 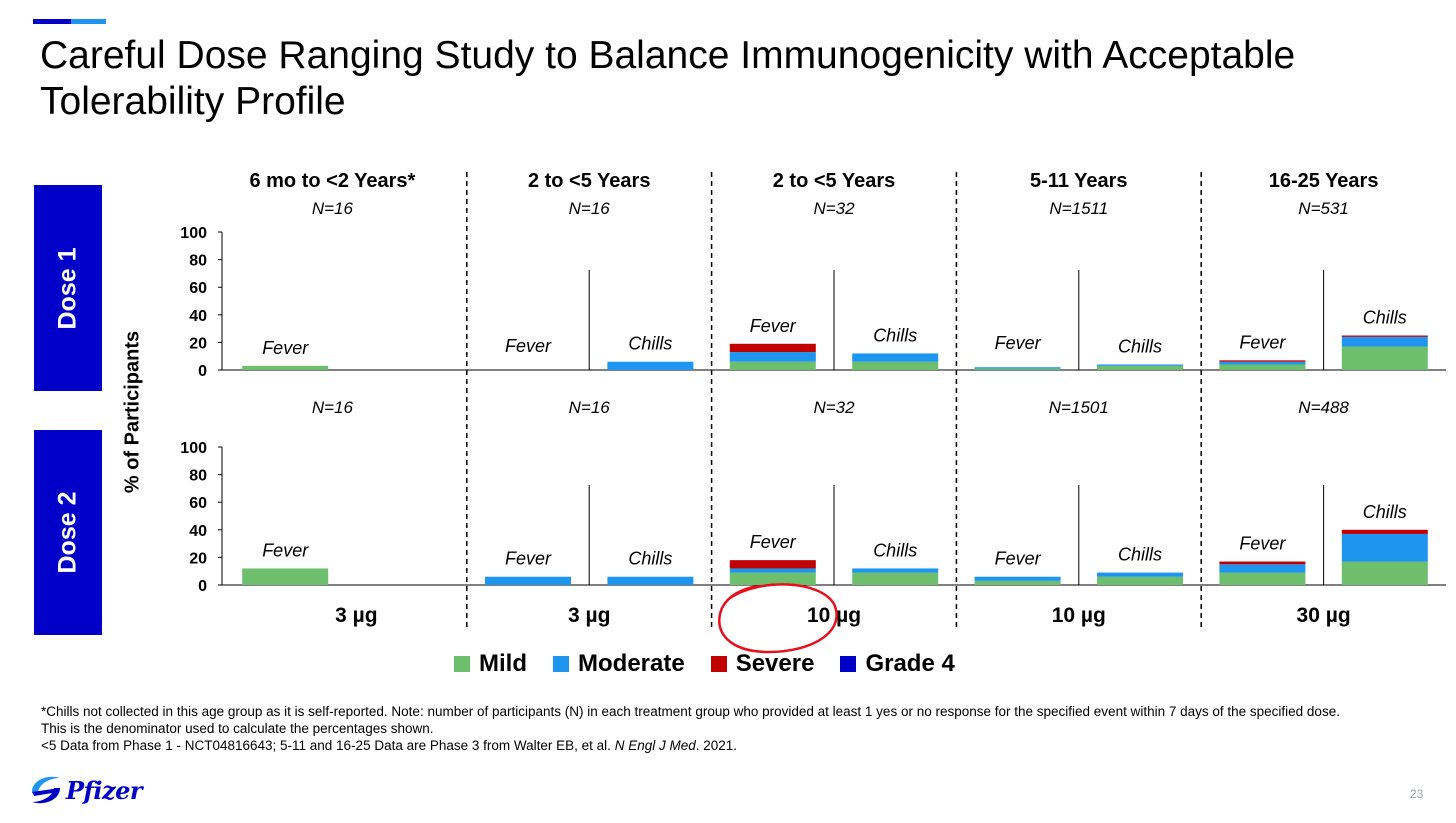 What do you see at coordinates (1323, 208) in the screenshot?
I see `n-label: N=531` at bounding box center [1323, 208].